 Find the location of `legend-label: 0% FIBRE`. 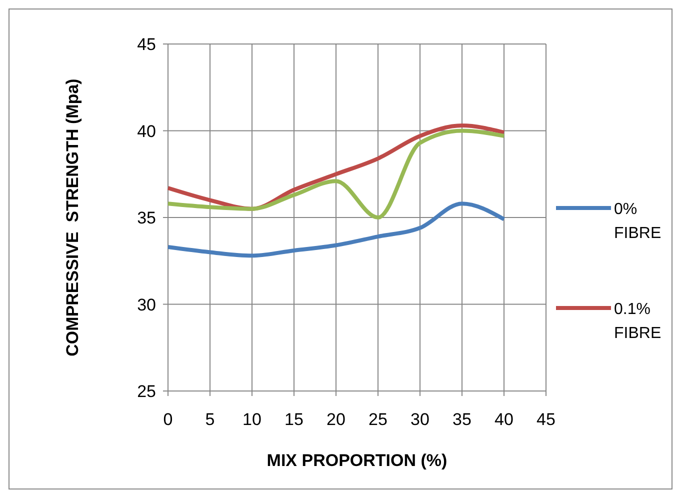

legend-label: 0% FIBRE is located at coordinates (638, 221).